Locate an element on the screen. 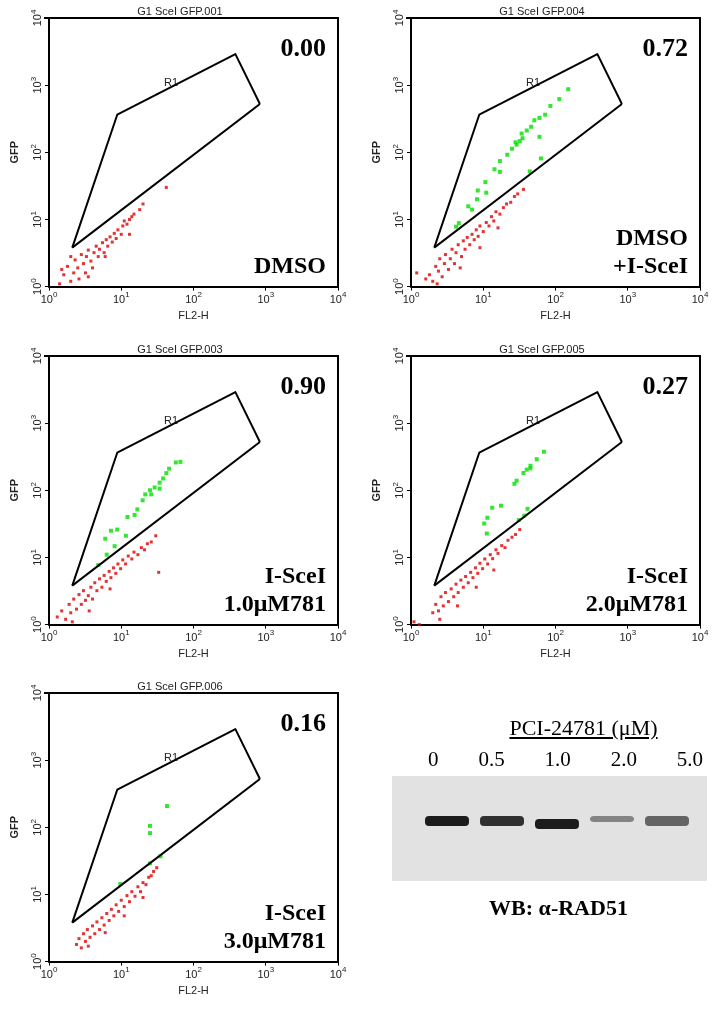  category-label: 2.0 is located at coordinates (623, 759).